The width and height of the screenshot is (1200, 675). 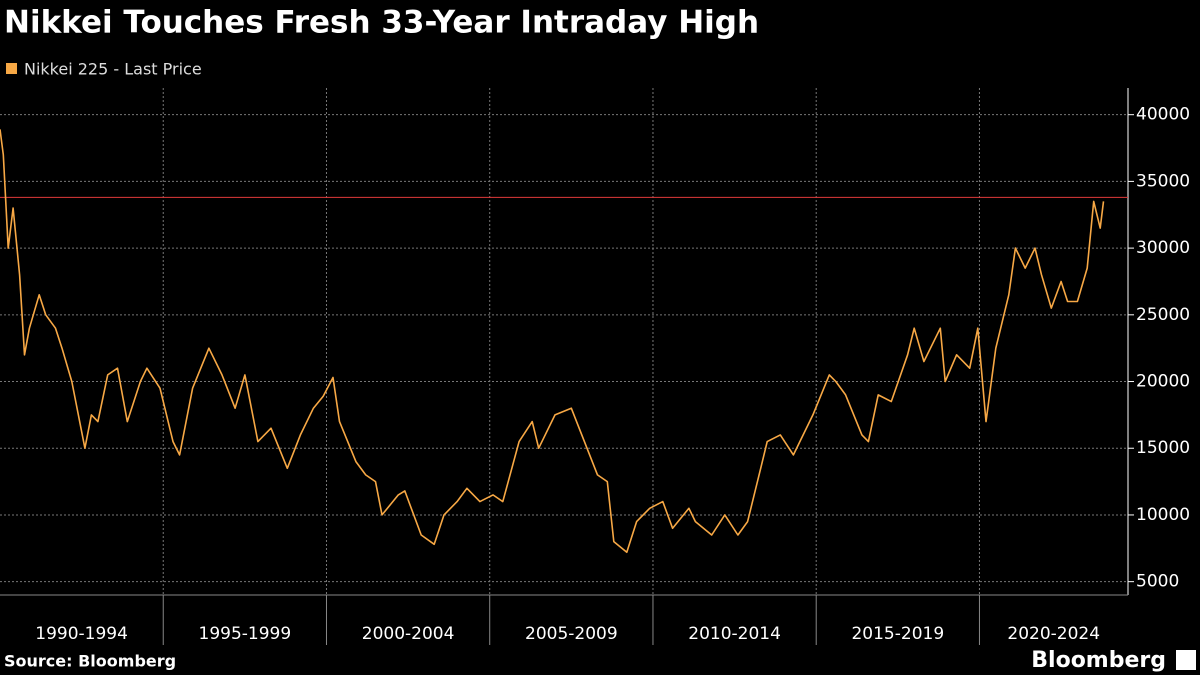 What do you see at coordinates (897, 634) in the screenshot?
I see `x-tick-label: 2015-2019` at bounding box center [897, 634].